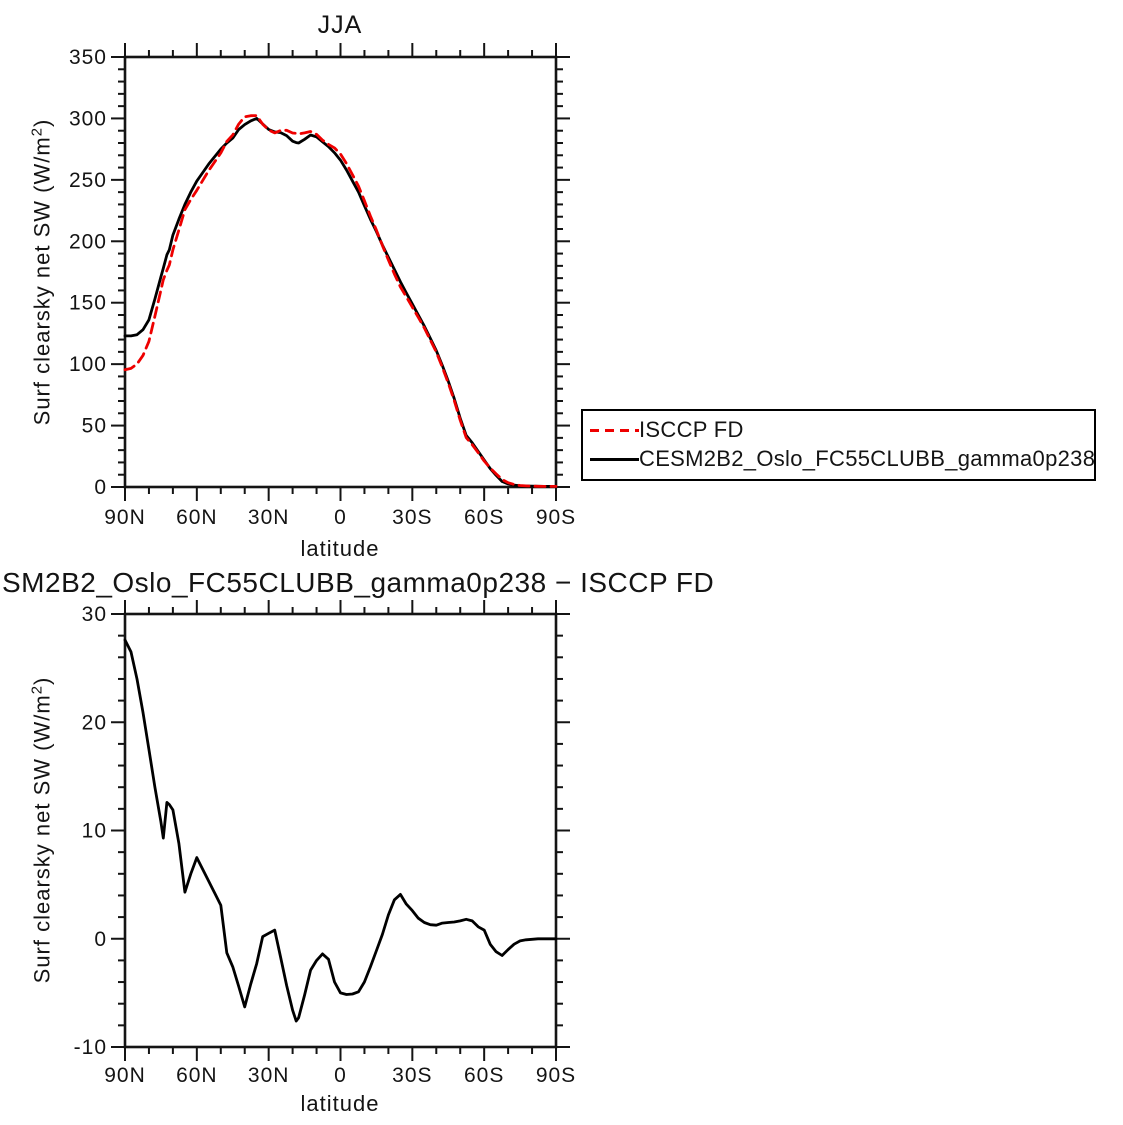 The height and width of the screenshot is (1125, 1123). I want to click on y-tick-label: 300, so click(88, 118).